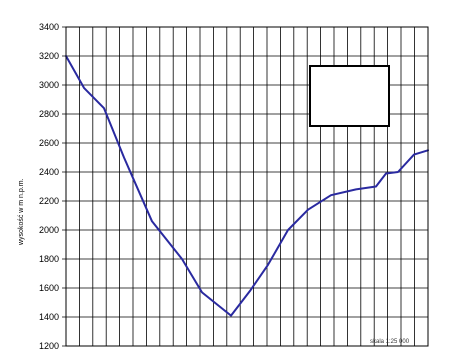 This screenshot has height=354, width=449. Describe the element at coordinates (49, 27) in the screenshot. I see `y-tick-label: 3400` at that location.